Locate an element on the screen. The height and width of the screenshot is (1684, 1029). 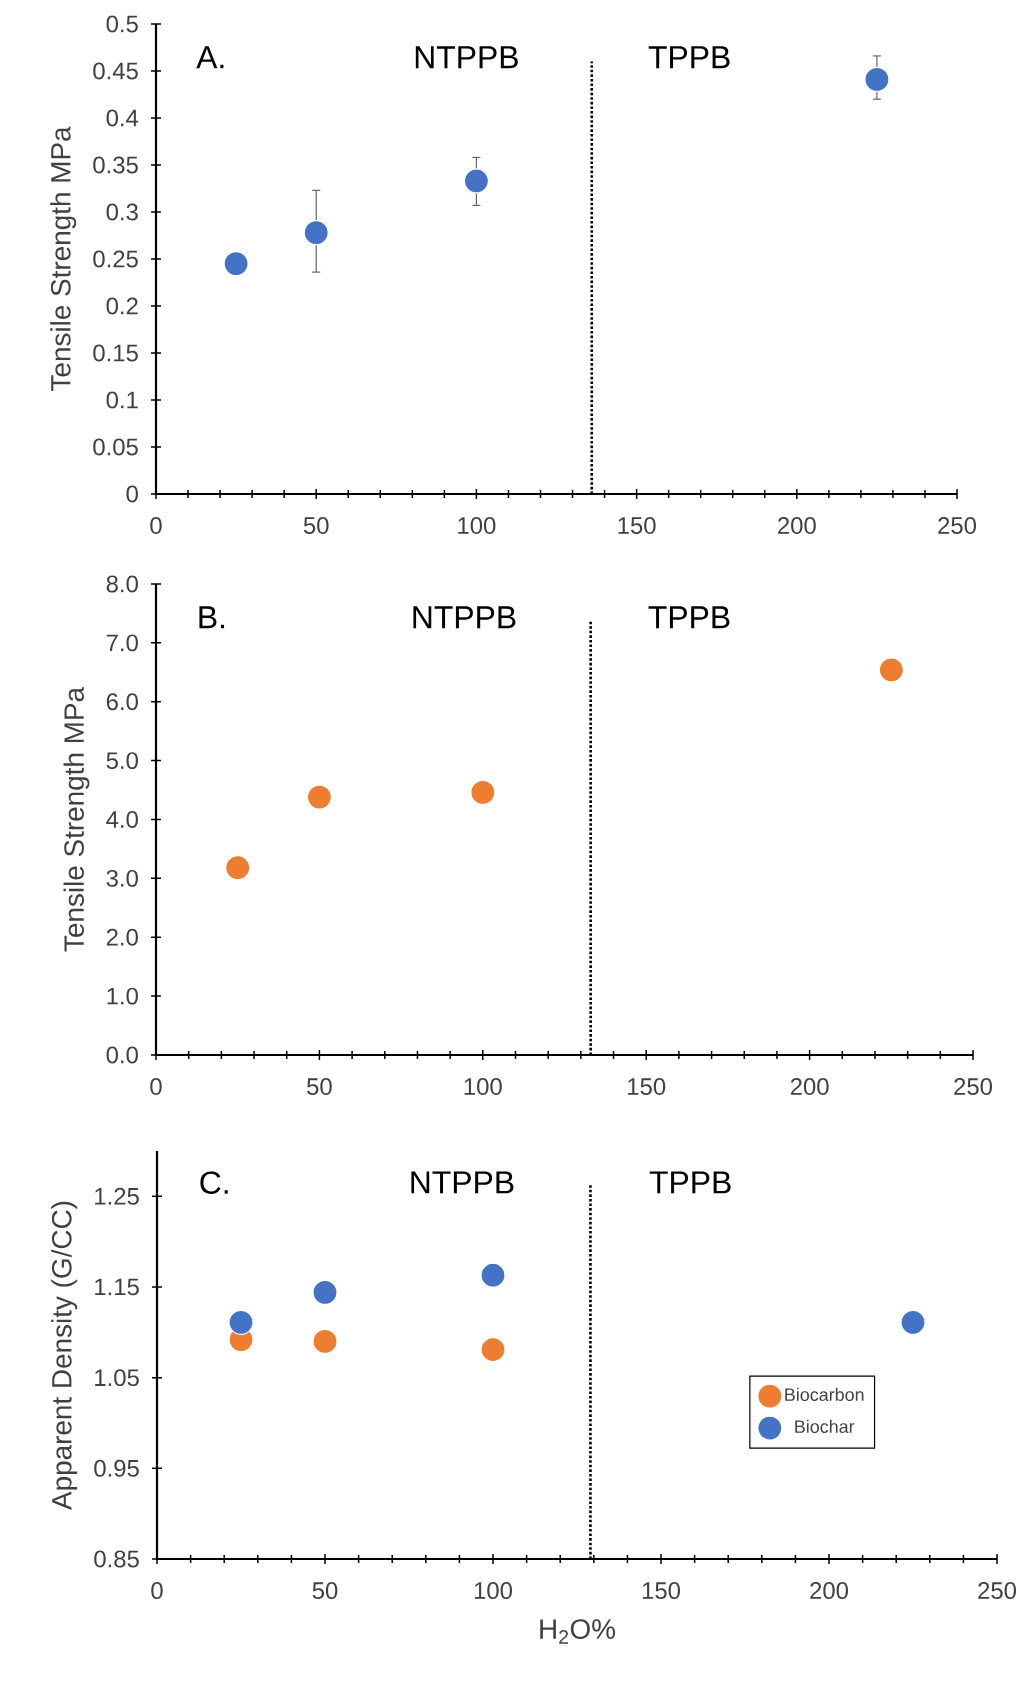
y-tick-label: 0.3 is located at coordinates (122, 212).